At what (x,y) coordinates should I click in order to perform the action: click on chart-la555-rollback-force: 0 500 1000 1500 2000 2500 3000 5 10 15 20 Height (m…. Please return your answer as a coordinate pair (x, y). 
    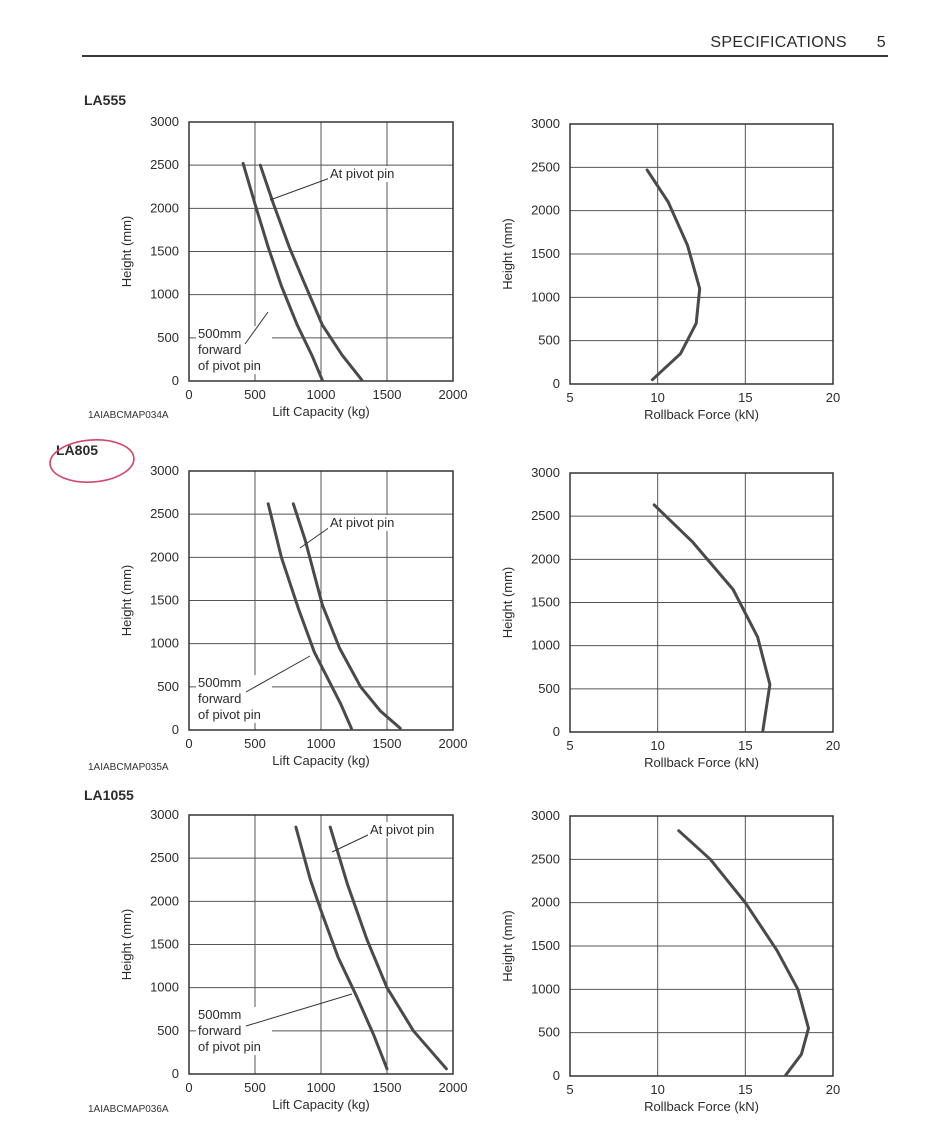
    Looking at the image, I should click on (670, 269).